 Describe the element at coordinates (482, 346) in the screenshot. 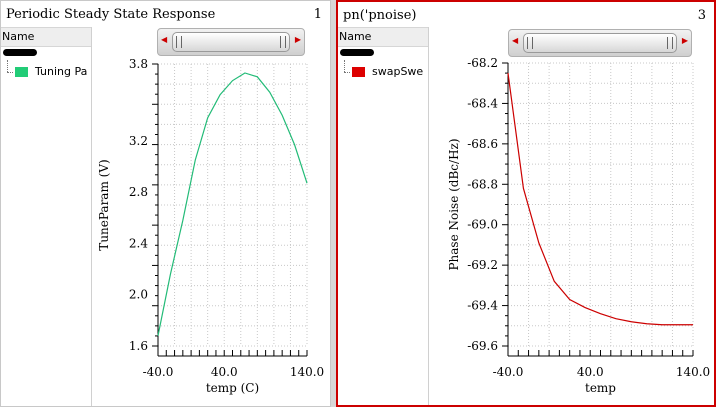

I see `y-tick-label: -69.6` at that location.